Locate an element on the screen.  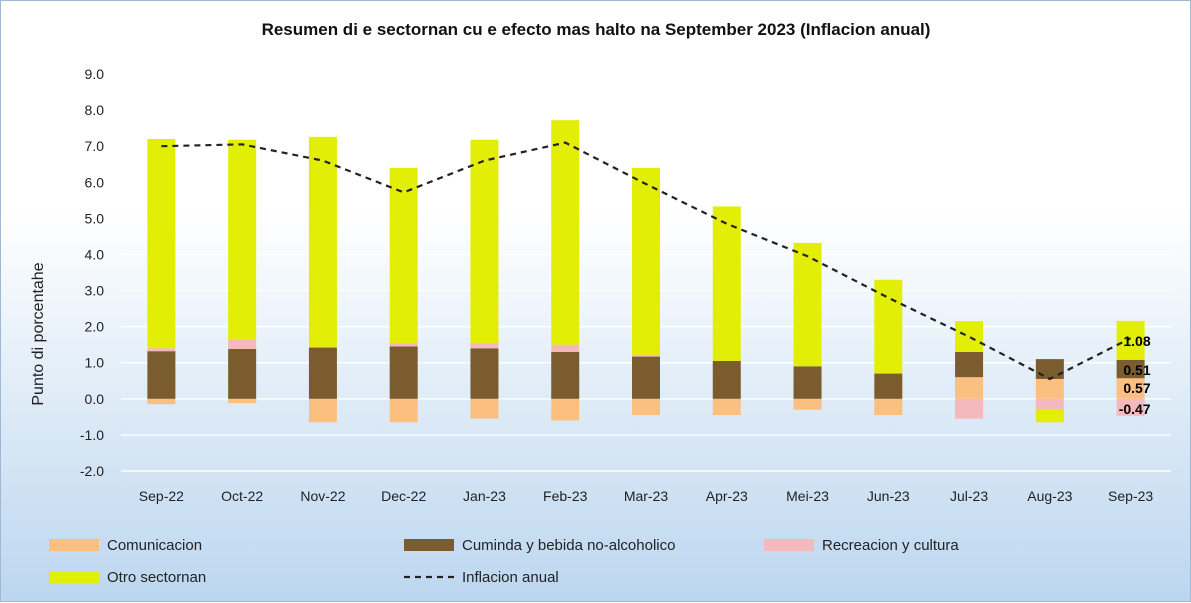
x-tick-label: Nov-22 is located at coordinates (322, 496).